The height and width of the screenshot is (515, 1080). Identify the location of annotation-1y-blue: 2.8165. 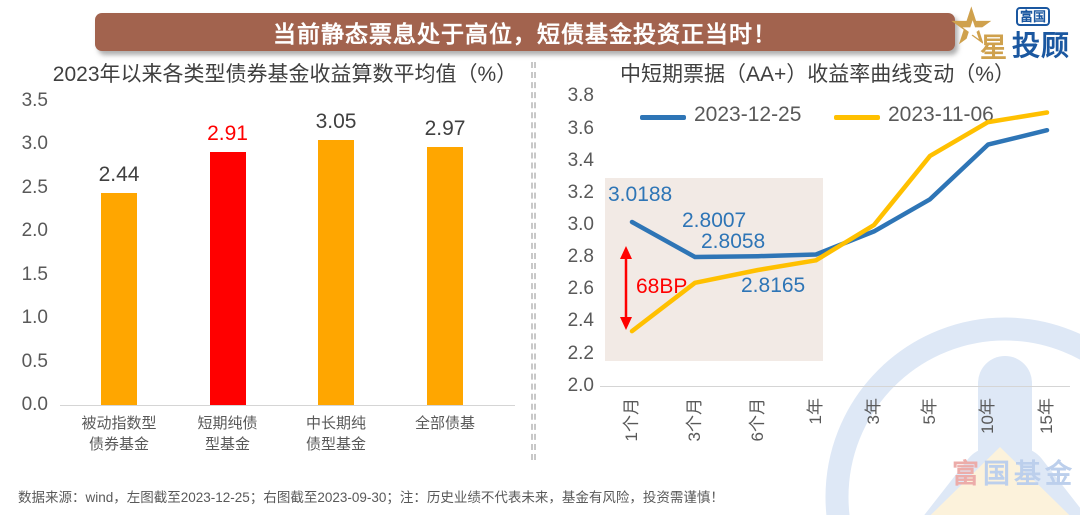
(773, 285).